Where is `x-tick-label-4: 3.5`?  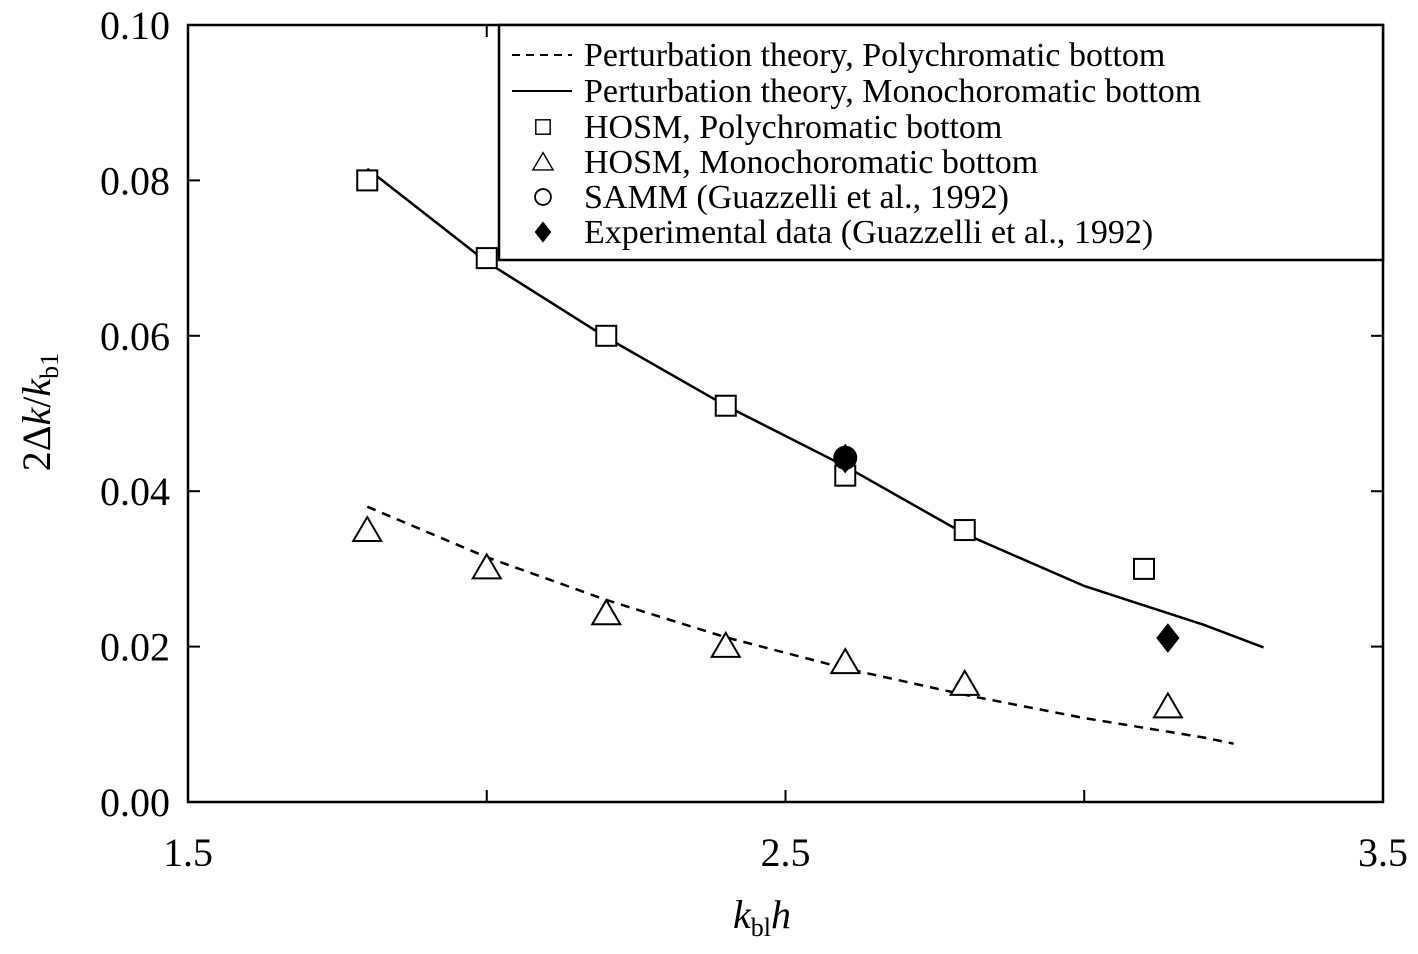 x-tick-label-4: 3.5 is located at coordinates (1383, 852).